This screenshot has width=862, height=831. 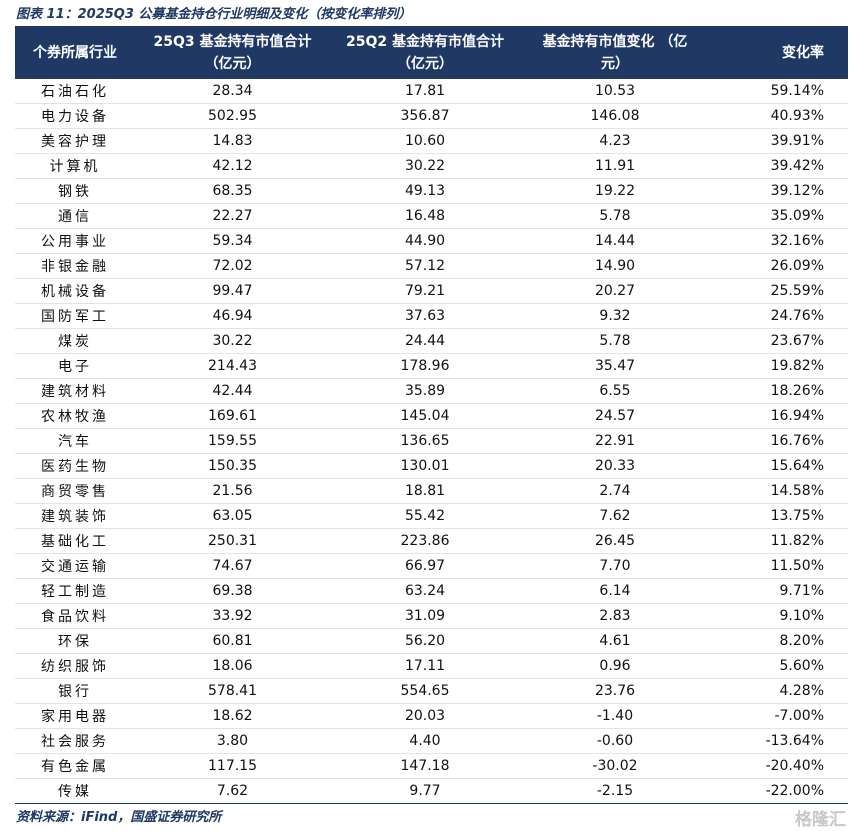 What do you see at coordinates (75, 166) in the screenshot?
I see `industry-cell: 计算机` at bounding box center [75, 166].